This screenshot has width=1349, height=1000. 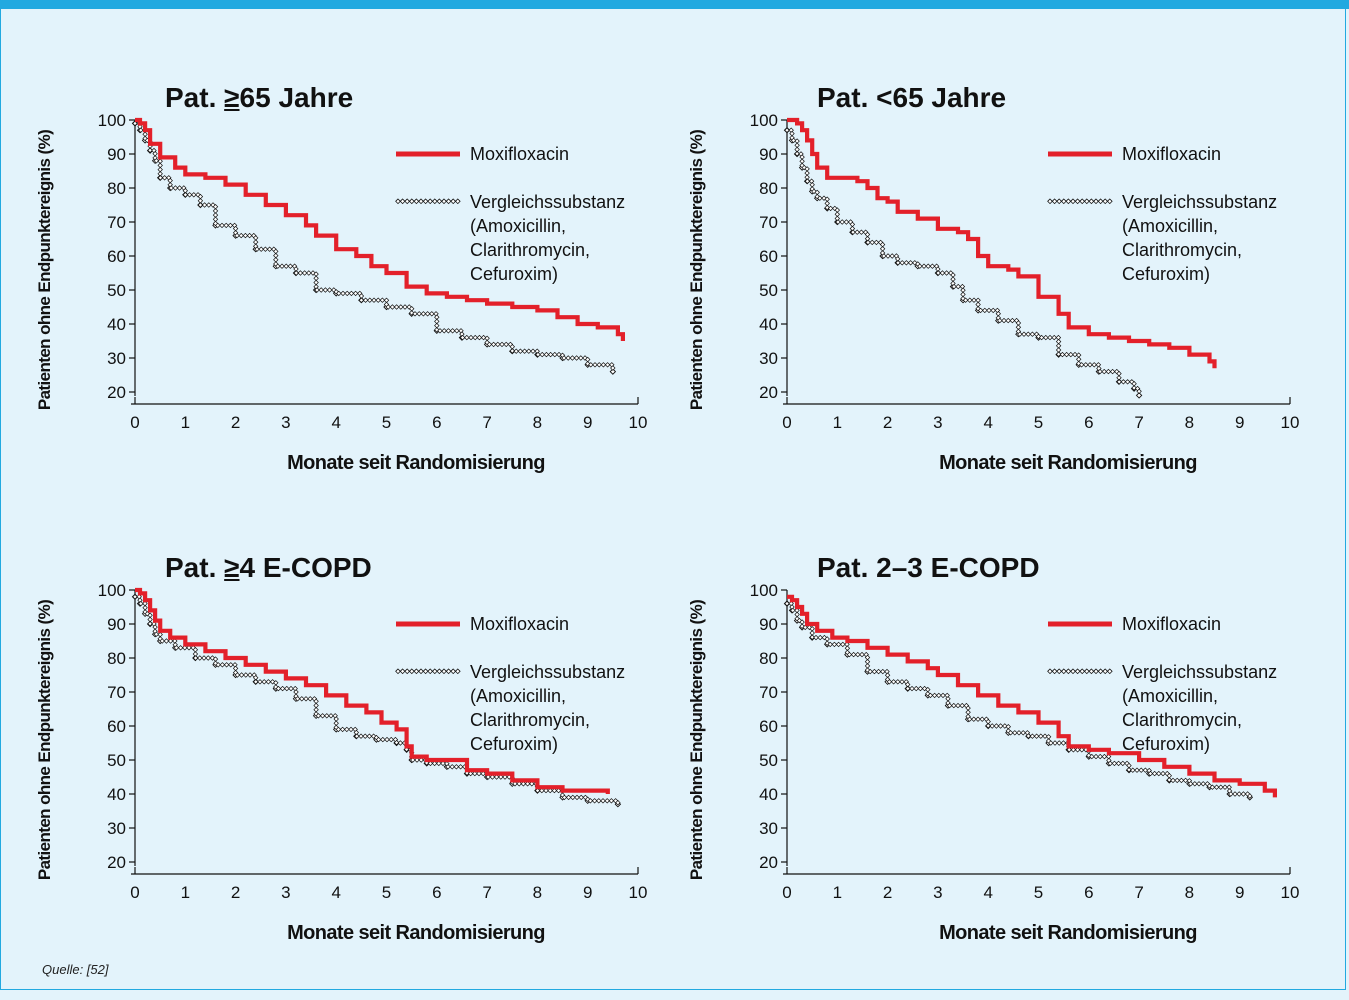 What do you see at coordinates (116, 154) in the screenshot?
I see `y-tick-label: 90` at bounding box center [116, 154].